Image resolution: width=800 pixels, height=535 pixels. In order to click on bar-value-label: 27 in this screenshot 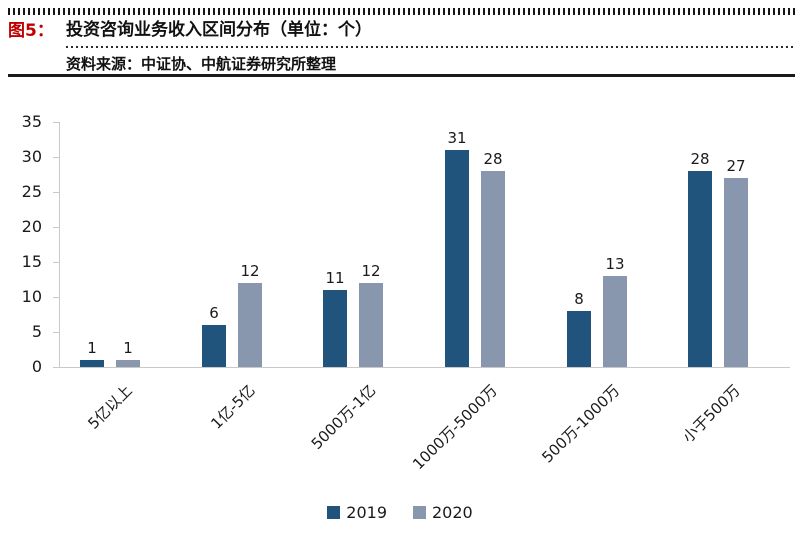, I will do `click(736, 166)`.